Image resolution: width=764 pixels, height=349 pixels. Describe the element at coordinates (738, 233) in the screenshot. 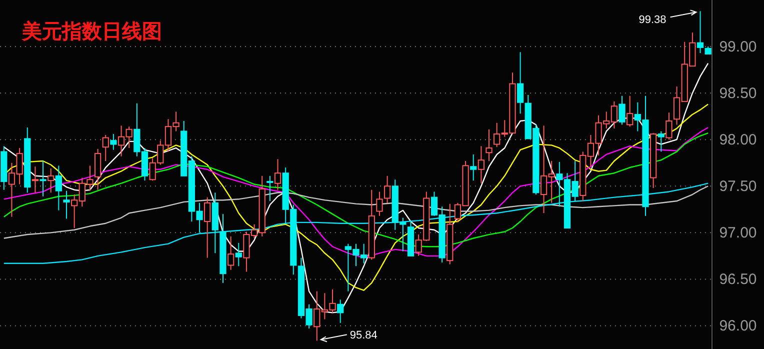

I see `y-tick-label: 97.00` at that location.